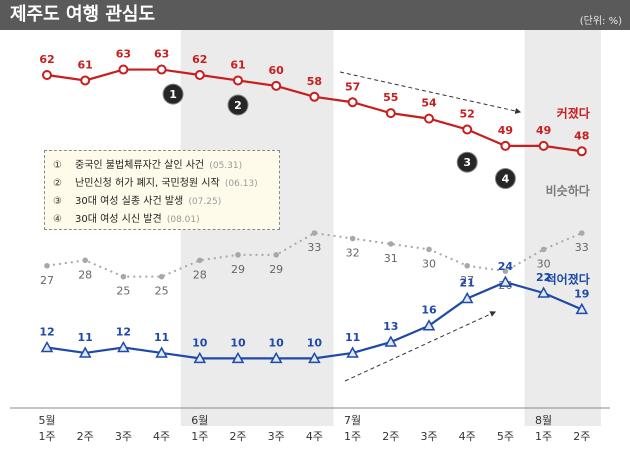  Describe the element at coordinates (600, 21) in the screenshot. I see `unit-label: (단위: %)` at that location.